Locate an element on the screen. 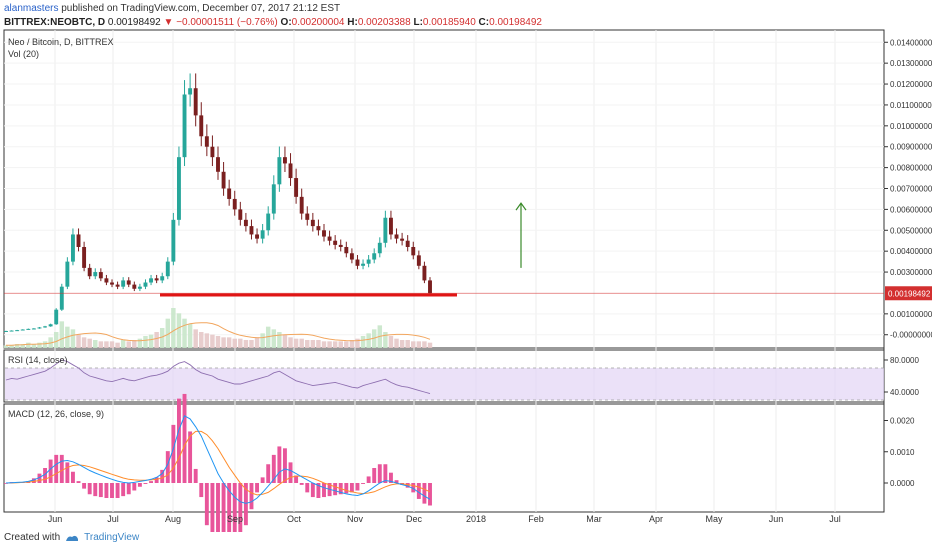 The width and height of the screenshot is (932, 550). y-tick-label: 0.01100000 is located at coordinates (911, 105).